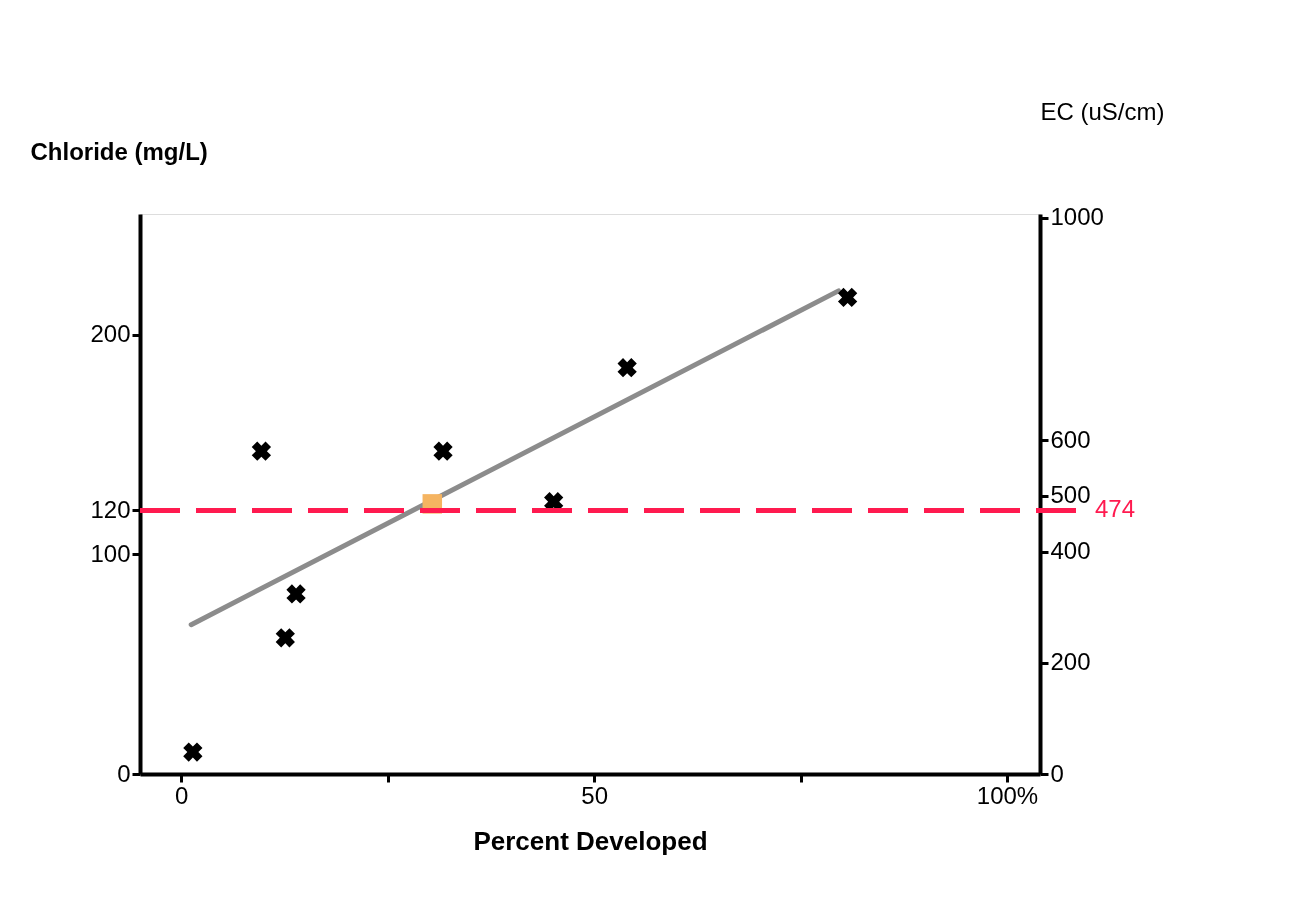 Image resolution: width=1297 pixels, height=898 pixels. What do you see at coordinates (1077, 217) in the screenshot?
I see `y2-tick-label: 1000` at bounding box center [1077, 217].